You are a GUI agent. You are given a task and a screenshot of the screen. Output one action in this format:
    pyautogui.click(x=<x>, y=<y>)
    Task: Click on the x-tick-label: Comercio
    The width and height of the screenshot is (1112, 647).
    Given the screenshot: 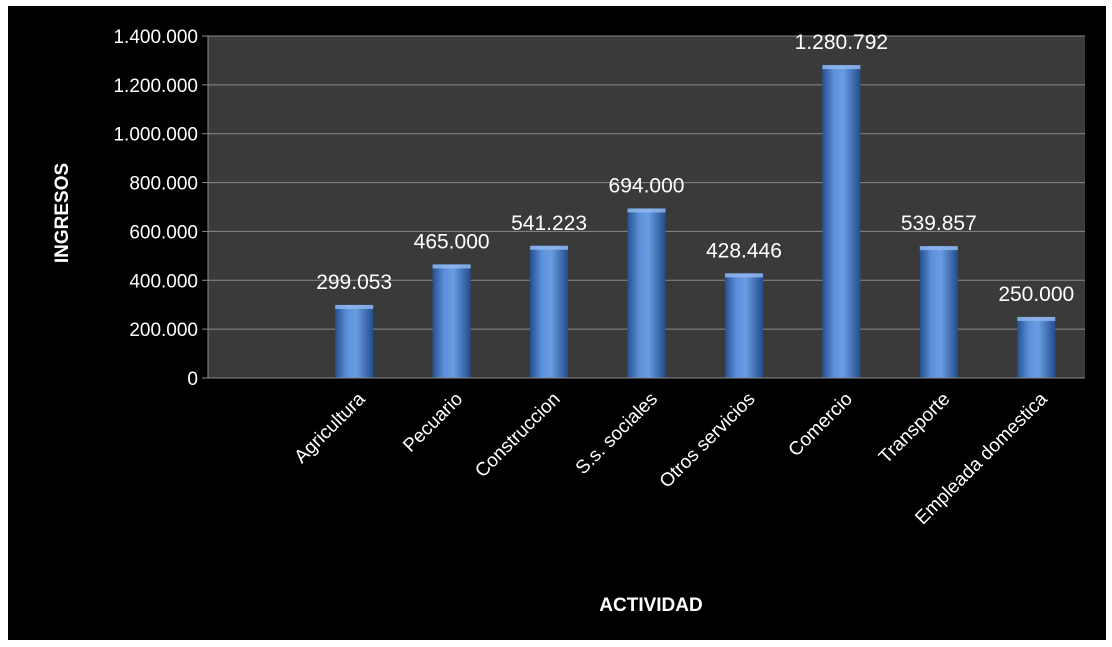 What is the action you would take?
    pyautogui.click(x=821, y=425)
    